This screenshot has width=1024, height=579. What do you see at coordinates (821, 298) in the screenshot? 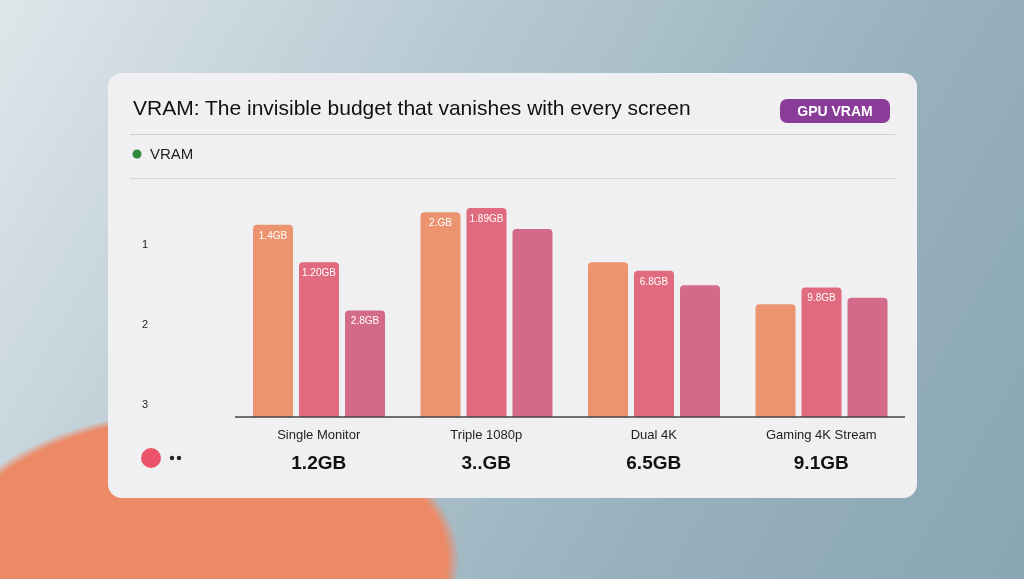
I see `annotation: 9.8GB` at bounding box center [821, 298].